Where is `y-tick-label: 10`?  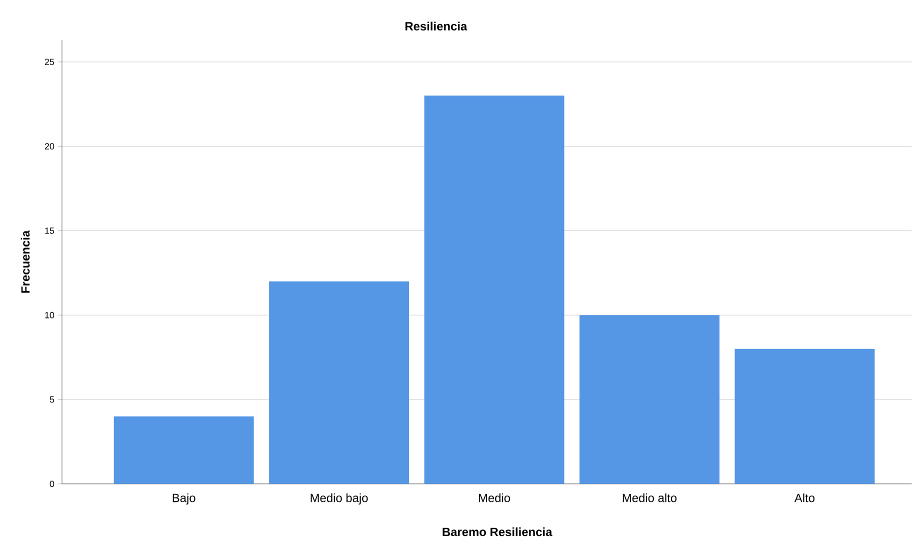
y-tick-label: 10 is located at coordinates (49, 315).